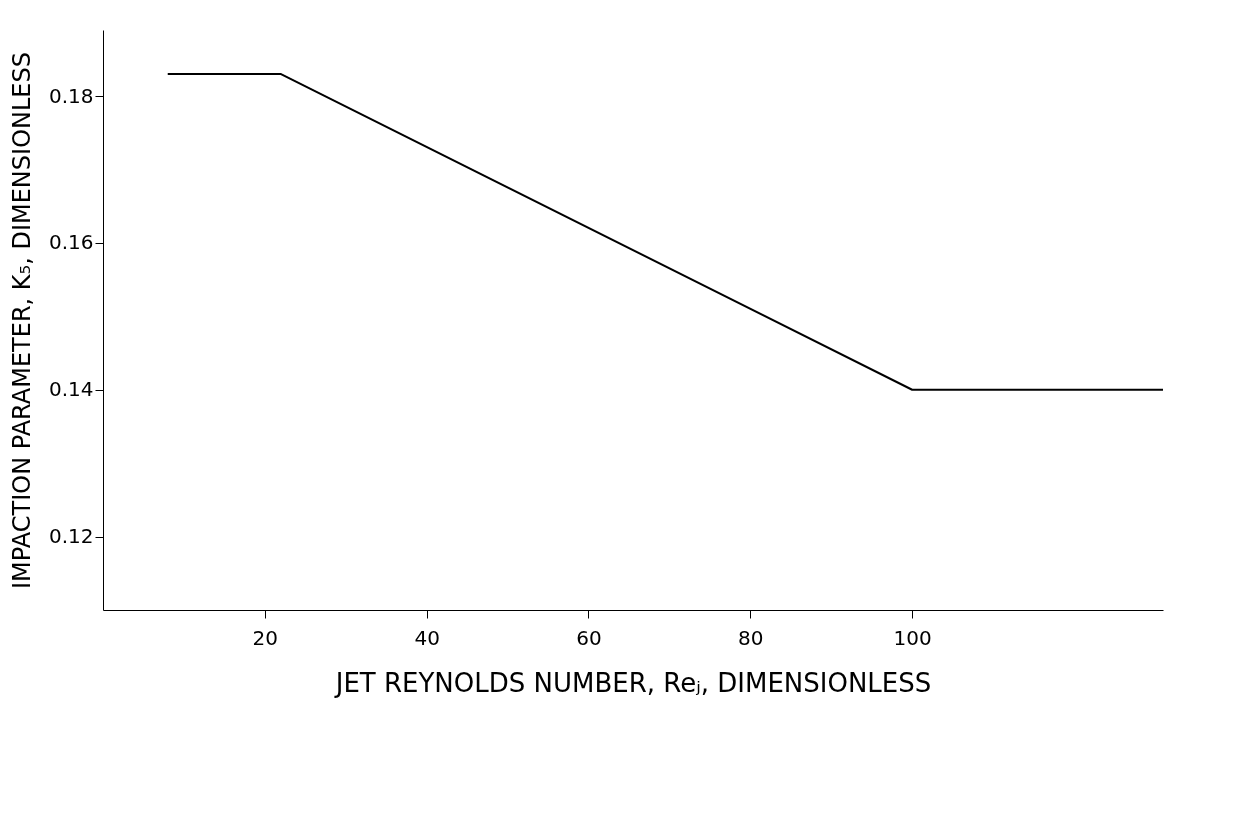 This screenshot has width=1244, height=820. Describe the element at coordinates (632, 682) in the screenshot. I see `x-axis-title: JET REYNOLDS NUMBER, Reⱼ, DIMENSIONLESS` at that location.